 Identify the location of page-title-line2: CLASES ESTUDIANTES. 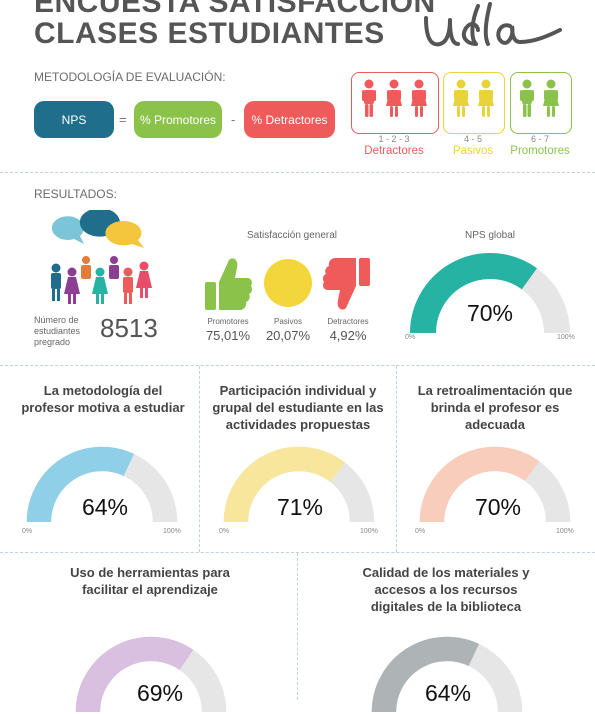
(209, 33).